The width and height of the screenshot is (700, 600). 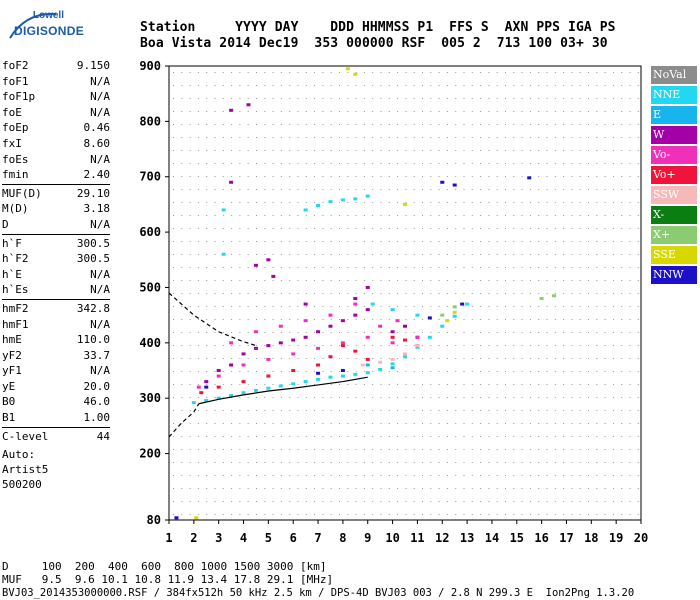 I want to click on x-tick-label: 5, so click(x=268, y=538).